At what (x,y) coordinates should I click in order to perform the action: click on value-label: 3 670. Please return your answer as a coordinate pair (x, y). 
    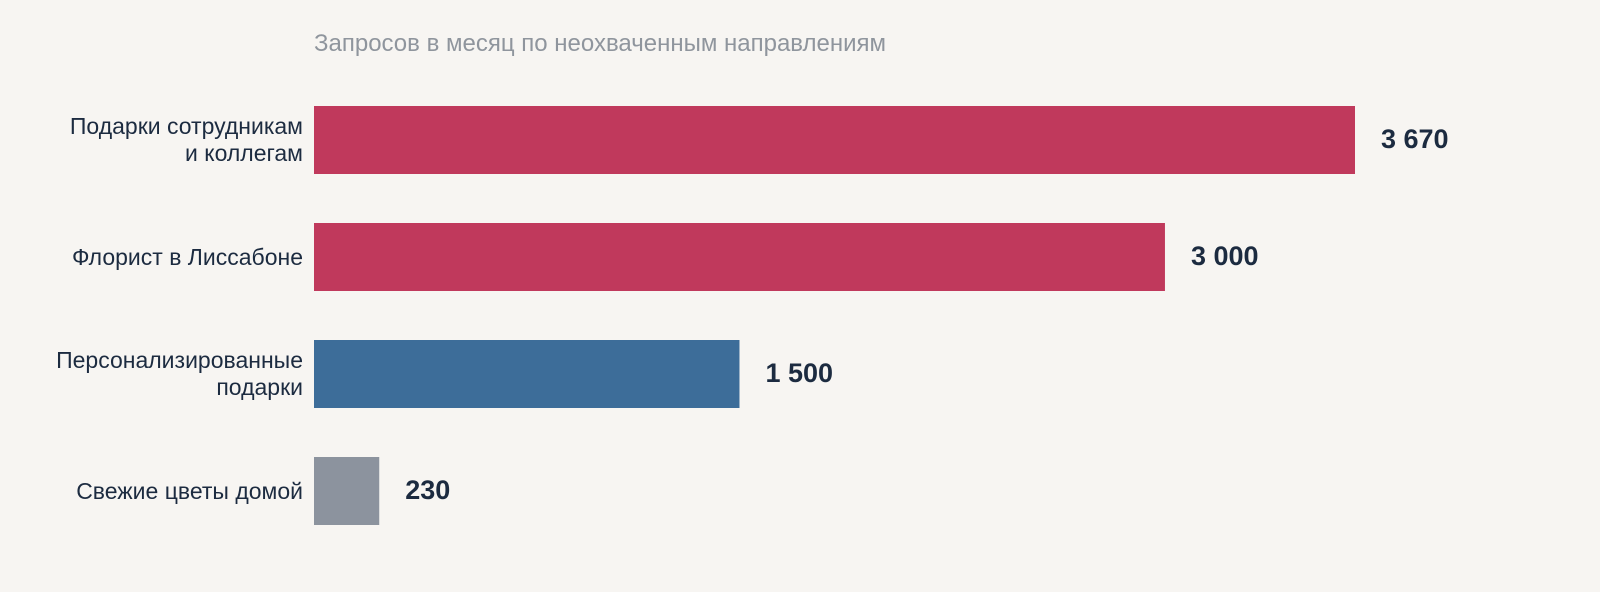
    Looking at the image, I should click on (1415, 139).